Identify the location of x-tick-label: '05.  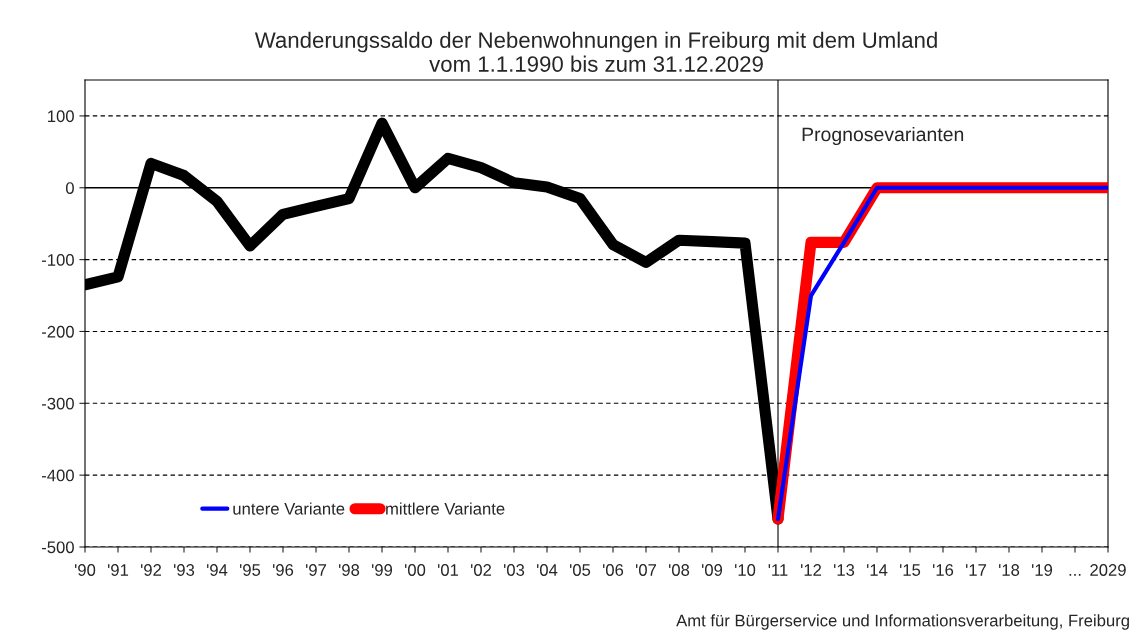
(580, 570).